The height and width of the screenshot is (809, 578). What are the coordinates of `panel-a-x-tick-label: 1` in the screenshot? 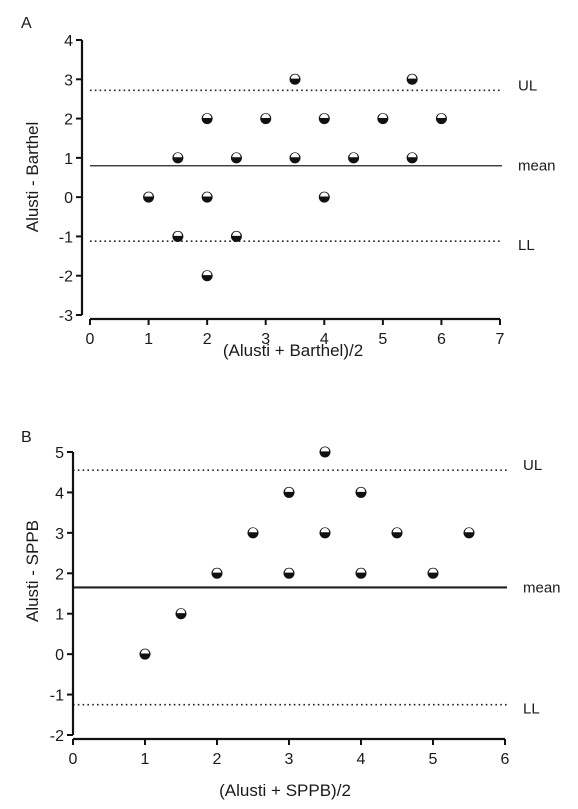 It's located at (148, 339).